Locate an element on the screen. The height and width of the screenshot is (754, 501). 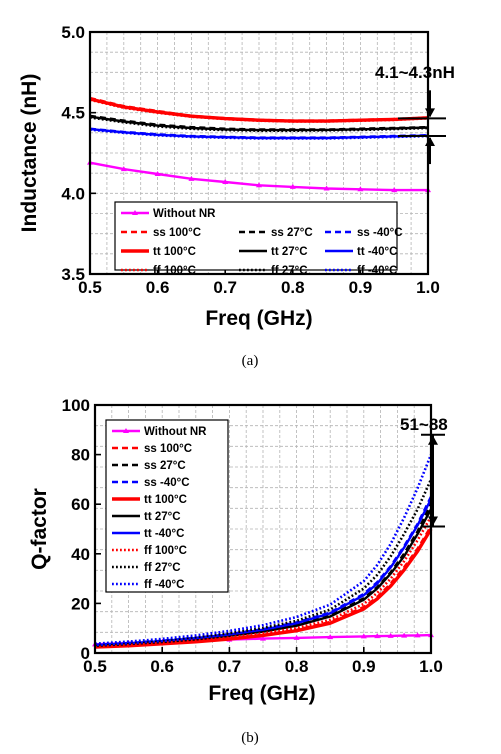
y-tick-label: 3.5 is located at coordinates (73, 274).